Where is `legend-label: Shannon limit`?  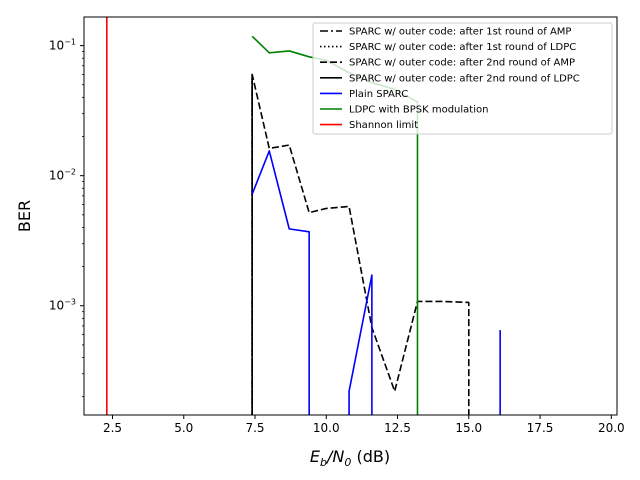 legend-label: Shannon limit is located at coordinates (383, 125).